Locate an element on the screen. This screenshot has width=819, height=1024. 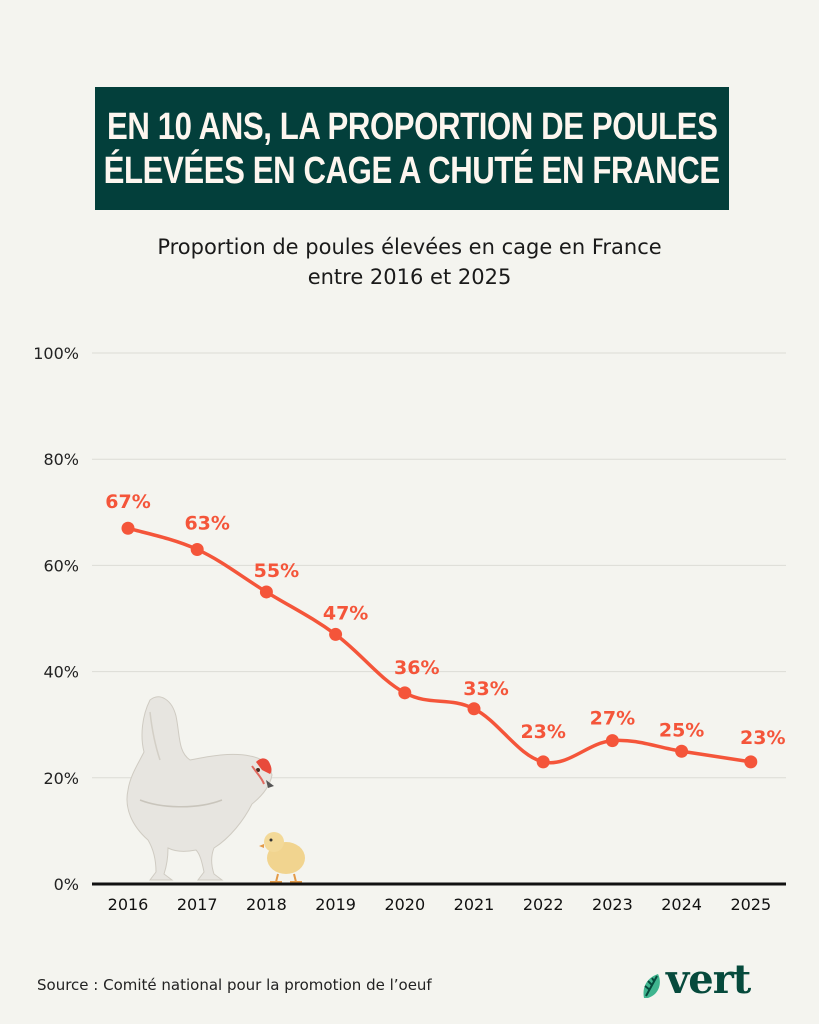
chick-icon is located at coordinates (282, 857).